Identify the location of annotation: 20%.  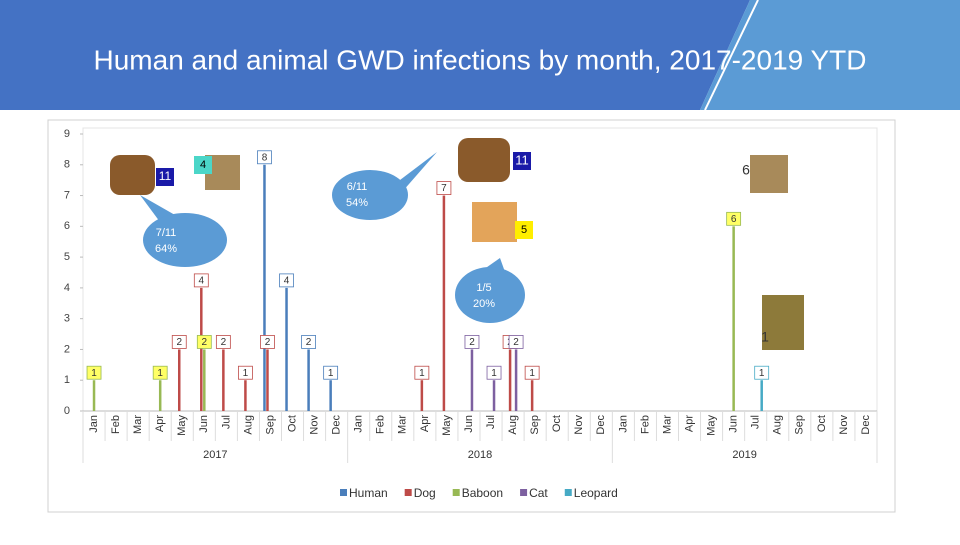
(484, 304).